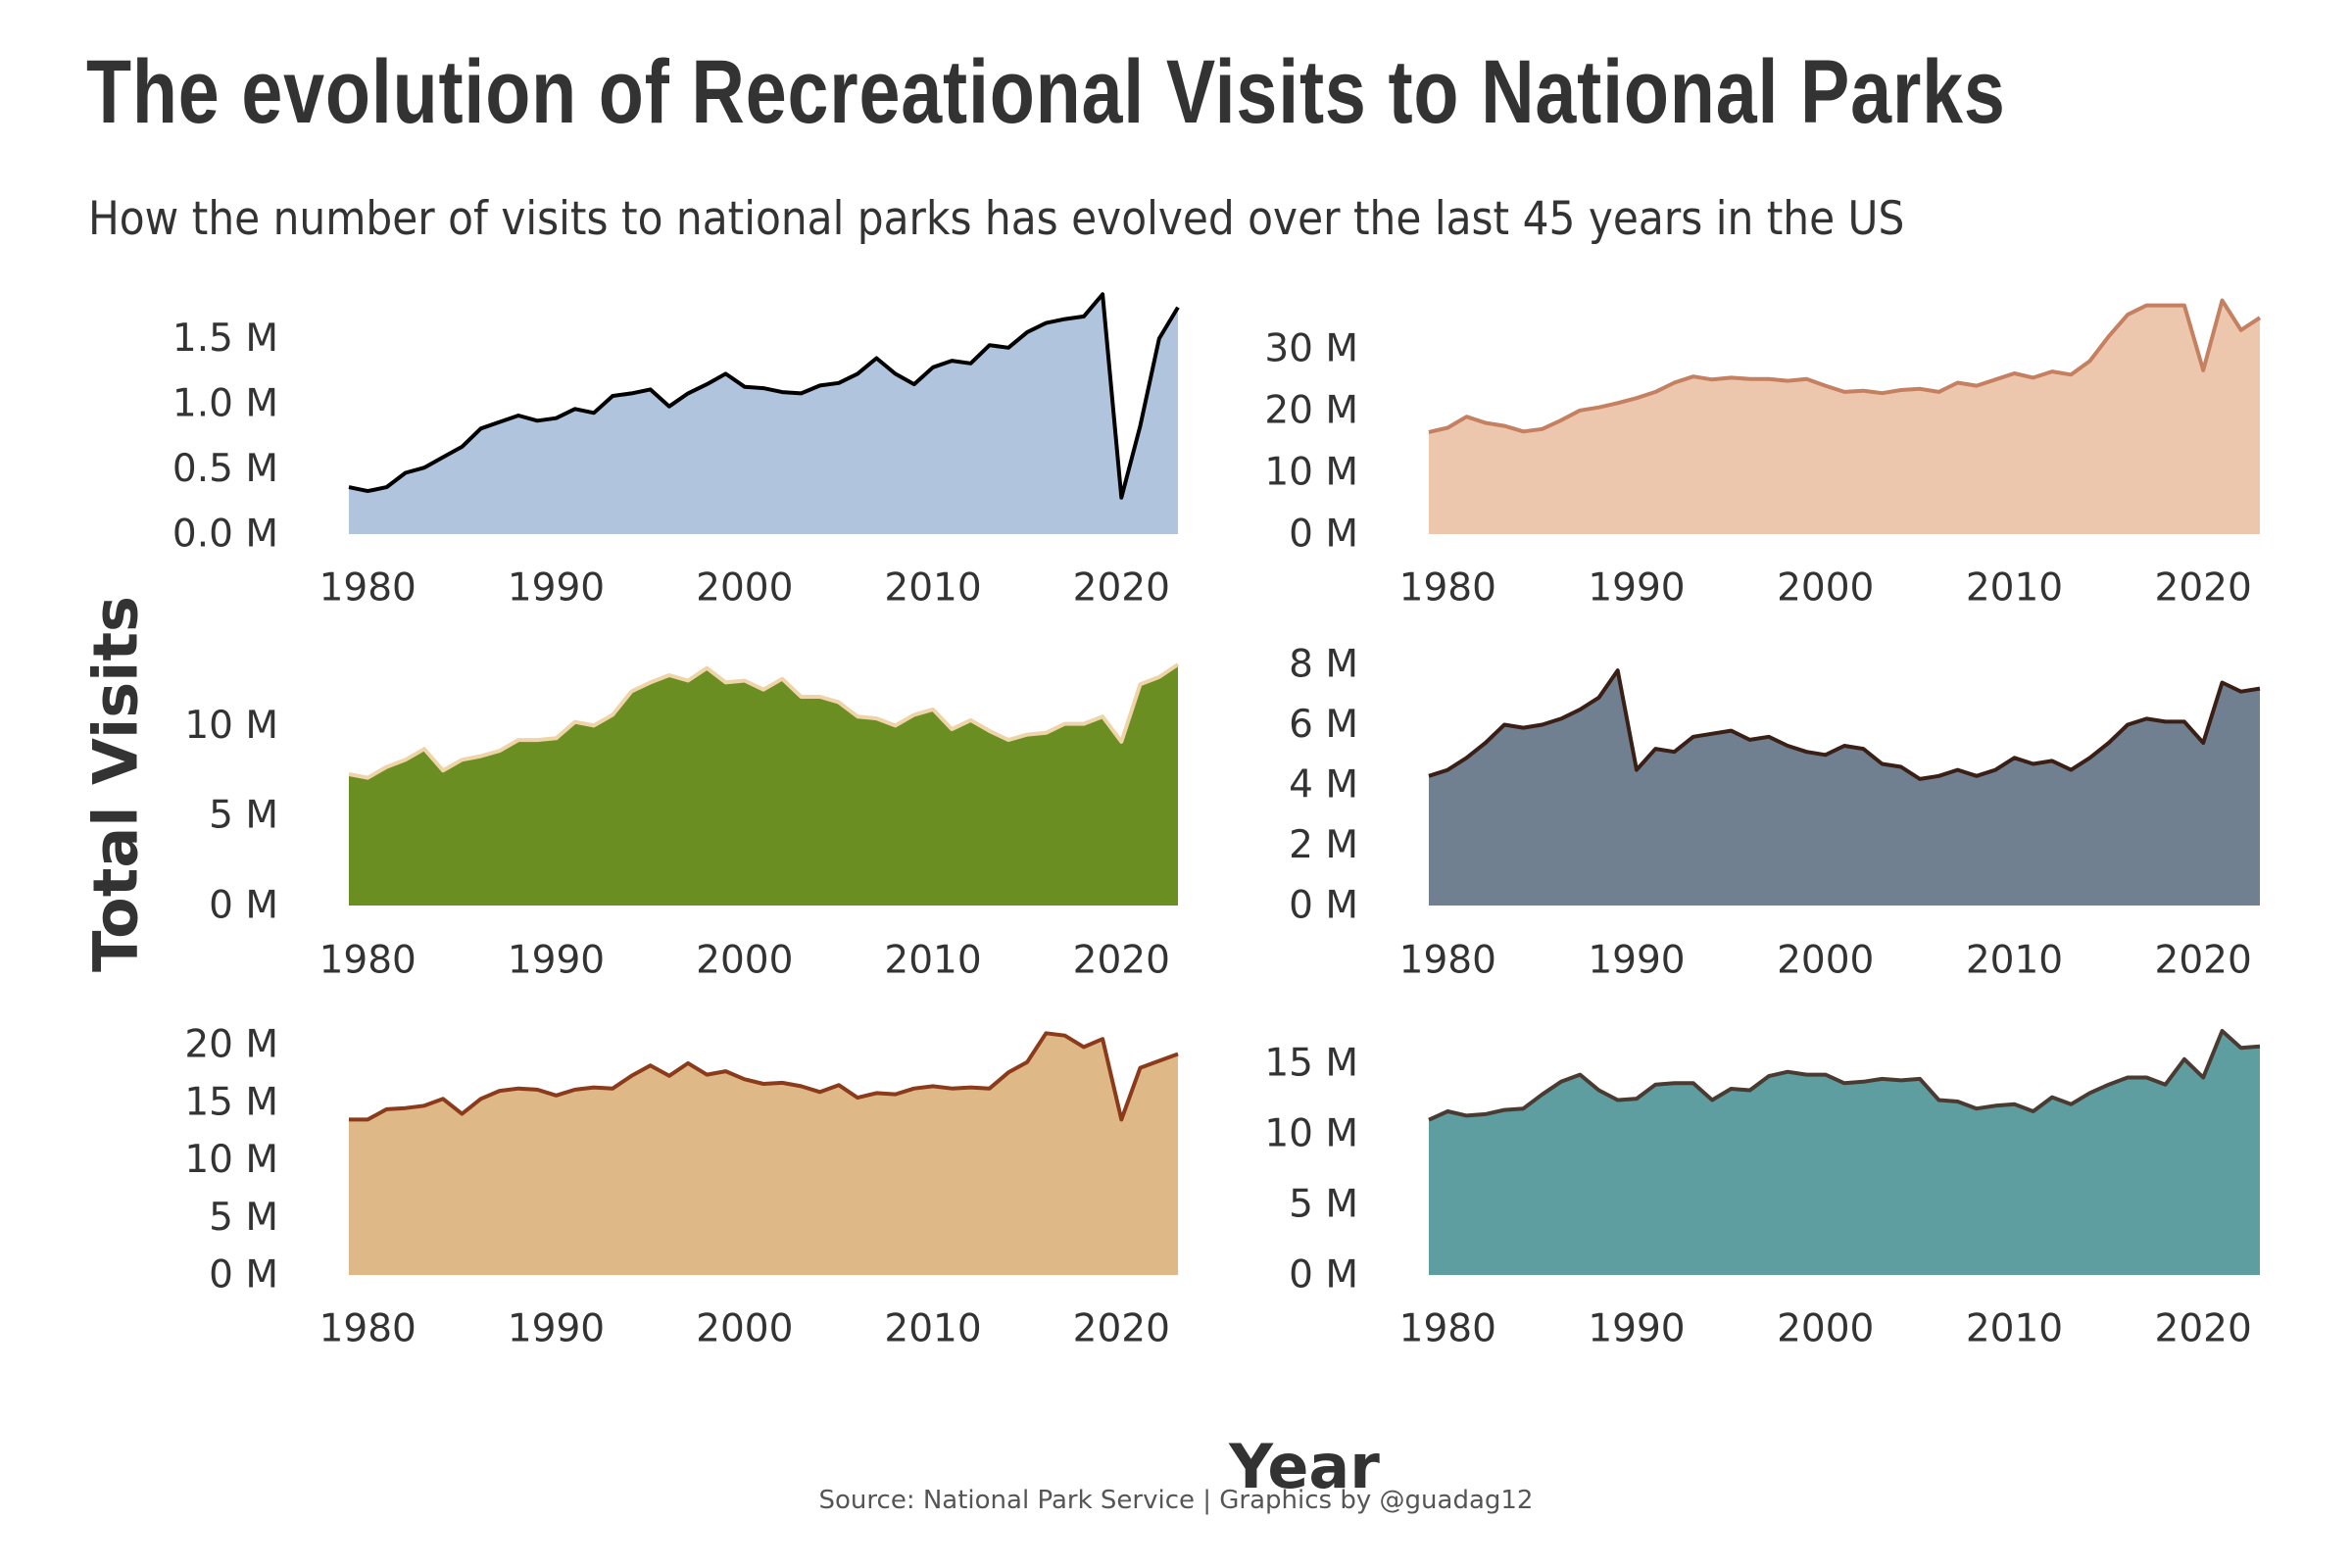 The height and width of the screenshot is (1568, 2352). I want to click on panel-3: 0 M 5 M 10 M 1980 1990 2000 2010 2020, so click(682, 822).